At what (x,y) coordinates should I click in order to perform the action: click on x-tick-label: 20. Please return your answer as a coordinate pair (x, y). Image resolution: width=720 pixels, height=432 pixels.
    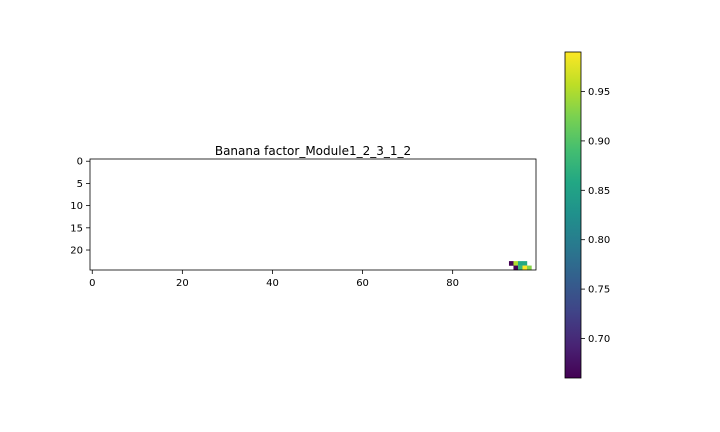
    Looking at the image, I should click on (182, 283).